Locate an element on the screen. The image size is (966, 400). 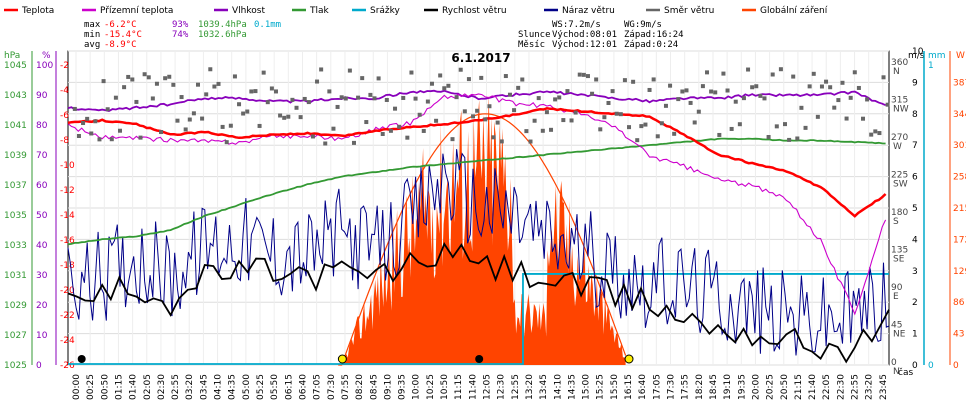
x-tick-label: 20:25 is located at coordinates (771, 387).